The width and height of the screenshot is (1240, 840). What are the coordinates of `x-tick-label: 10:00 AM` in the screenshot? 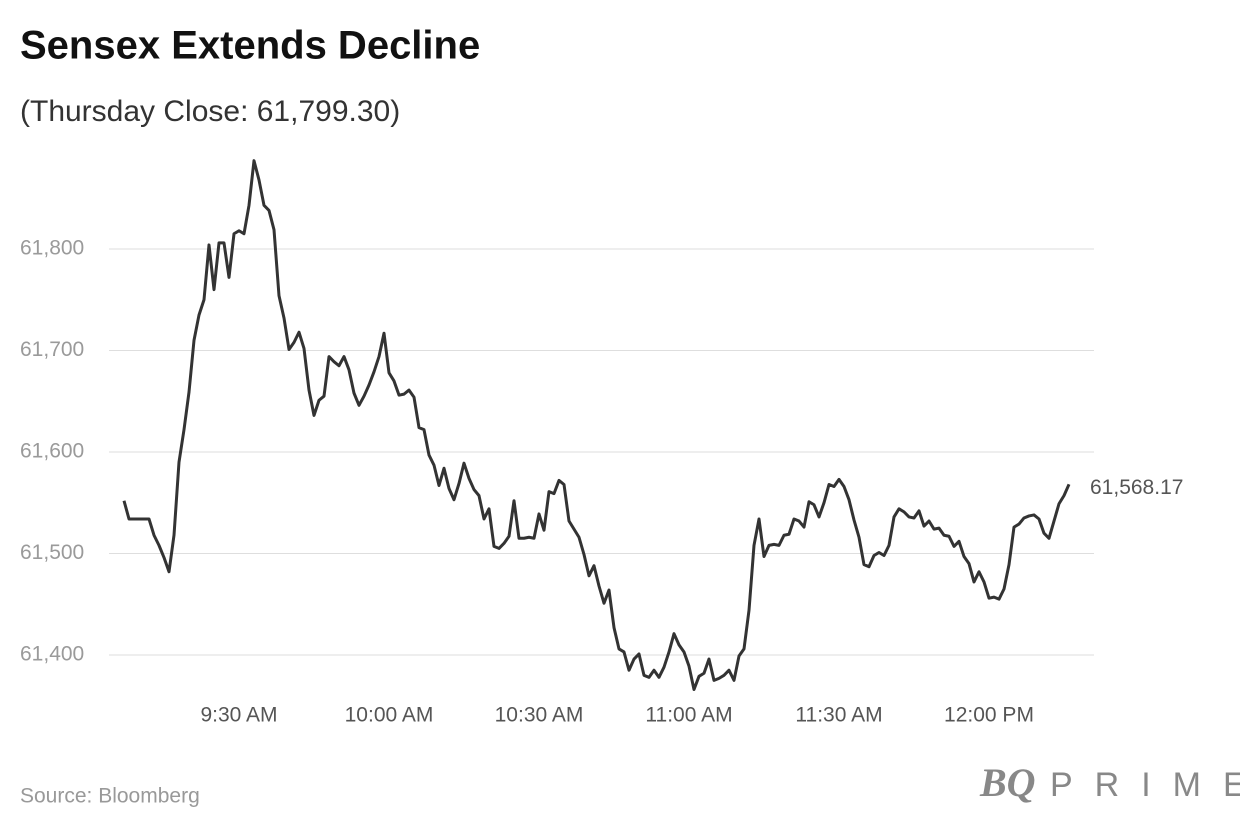 It's located at (389, 715).